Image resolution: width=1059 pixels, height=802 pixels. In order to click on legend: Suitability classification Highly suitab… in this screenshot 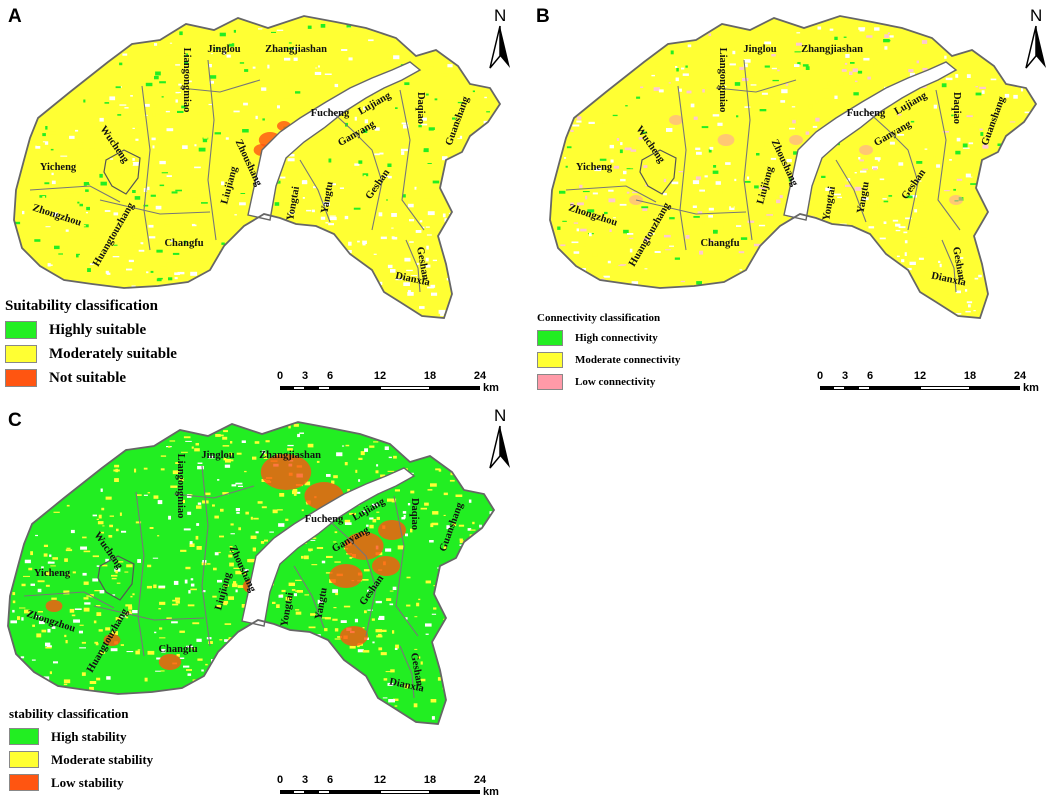, I will do `click(91, 342)`.